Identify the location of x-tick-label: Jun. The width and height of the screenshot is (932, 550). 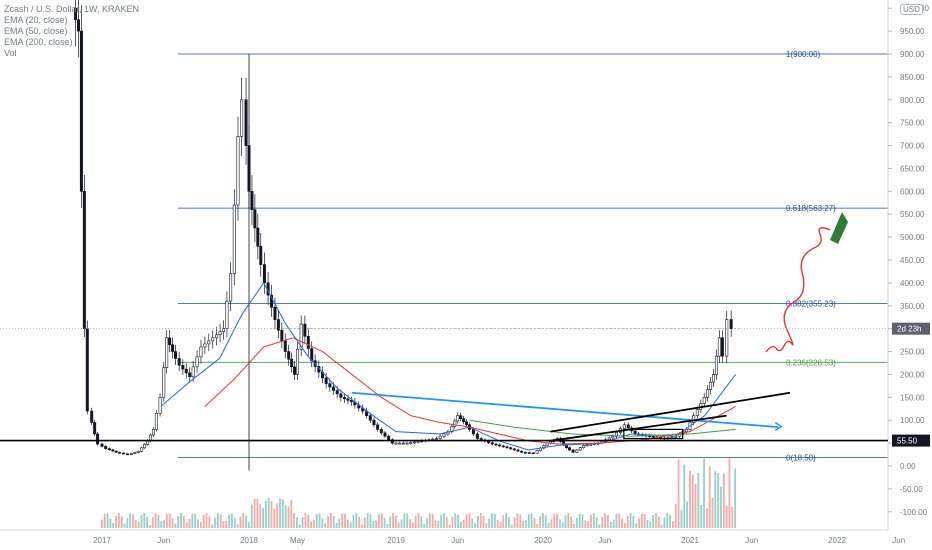
(457, 540).